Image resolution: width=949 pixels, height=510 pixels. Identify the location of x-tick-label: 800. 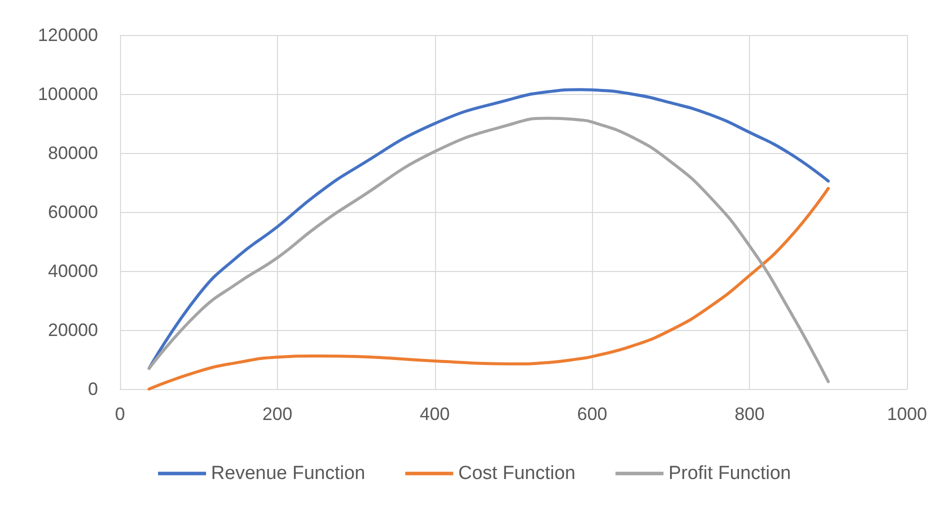
(749, 414).